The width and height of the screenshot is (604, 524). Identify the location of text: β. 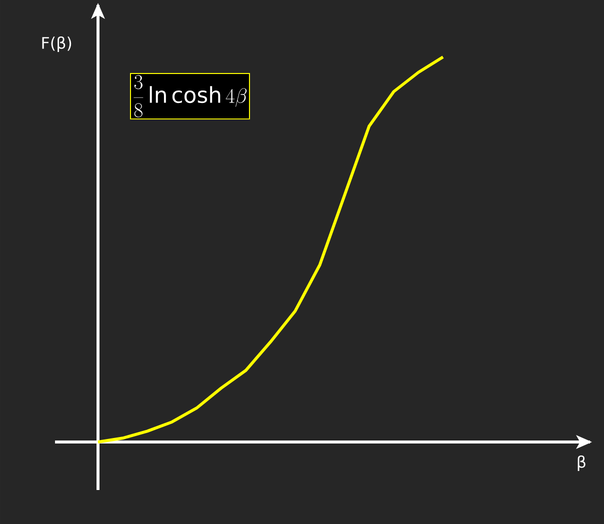
(582, 464).